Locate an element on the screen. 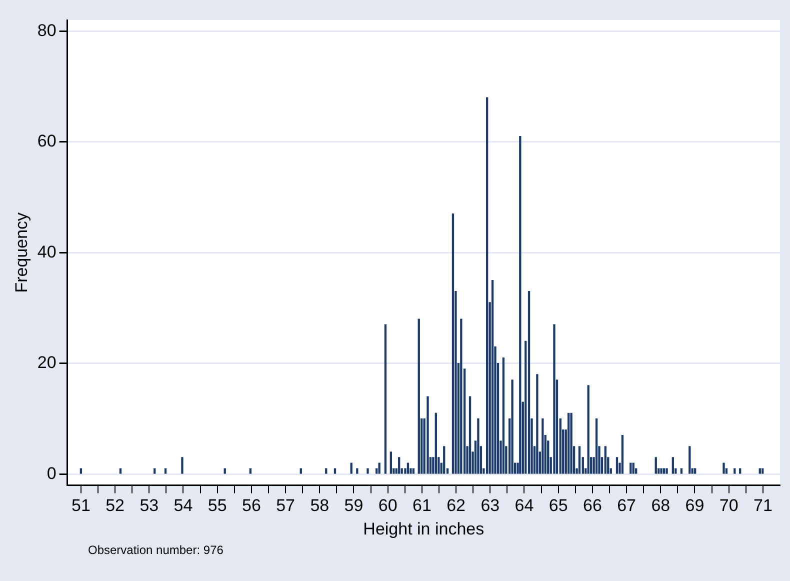 Image resolution: width=790 pixels, height=581 pixels. x-tick-label: 59 is located at coordinates (354, 506).